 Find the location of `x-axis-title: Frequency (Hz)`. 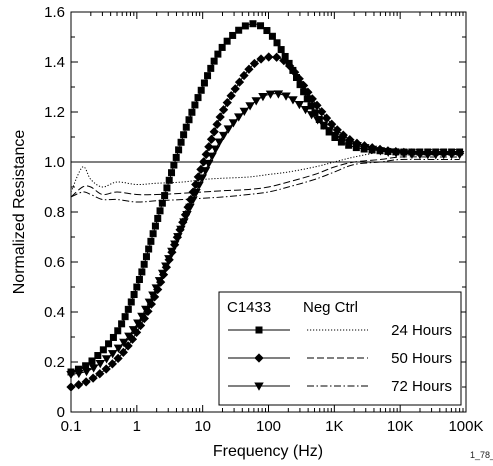

x-axis-title: Frequency (Hz) is located at coordinates (268, 451).